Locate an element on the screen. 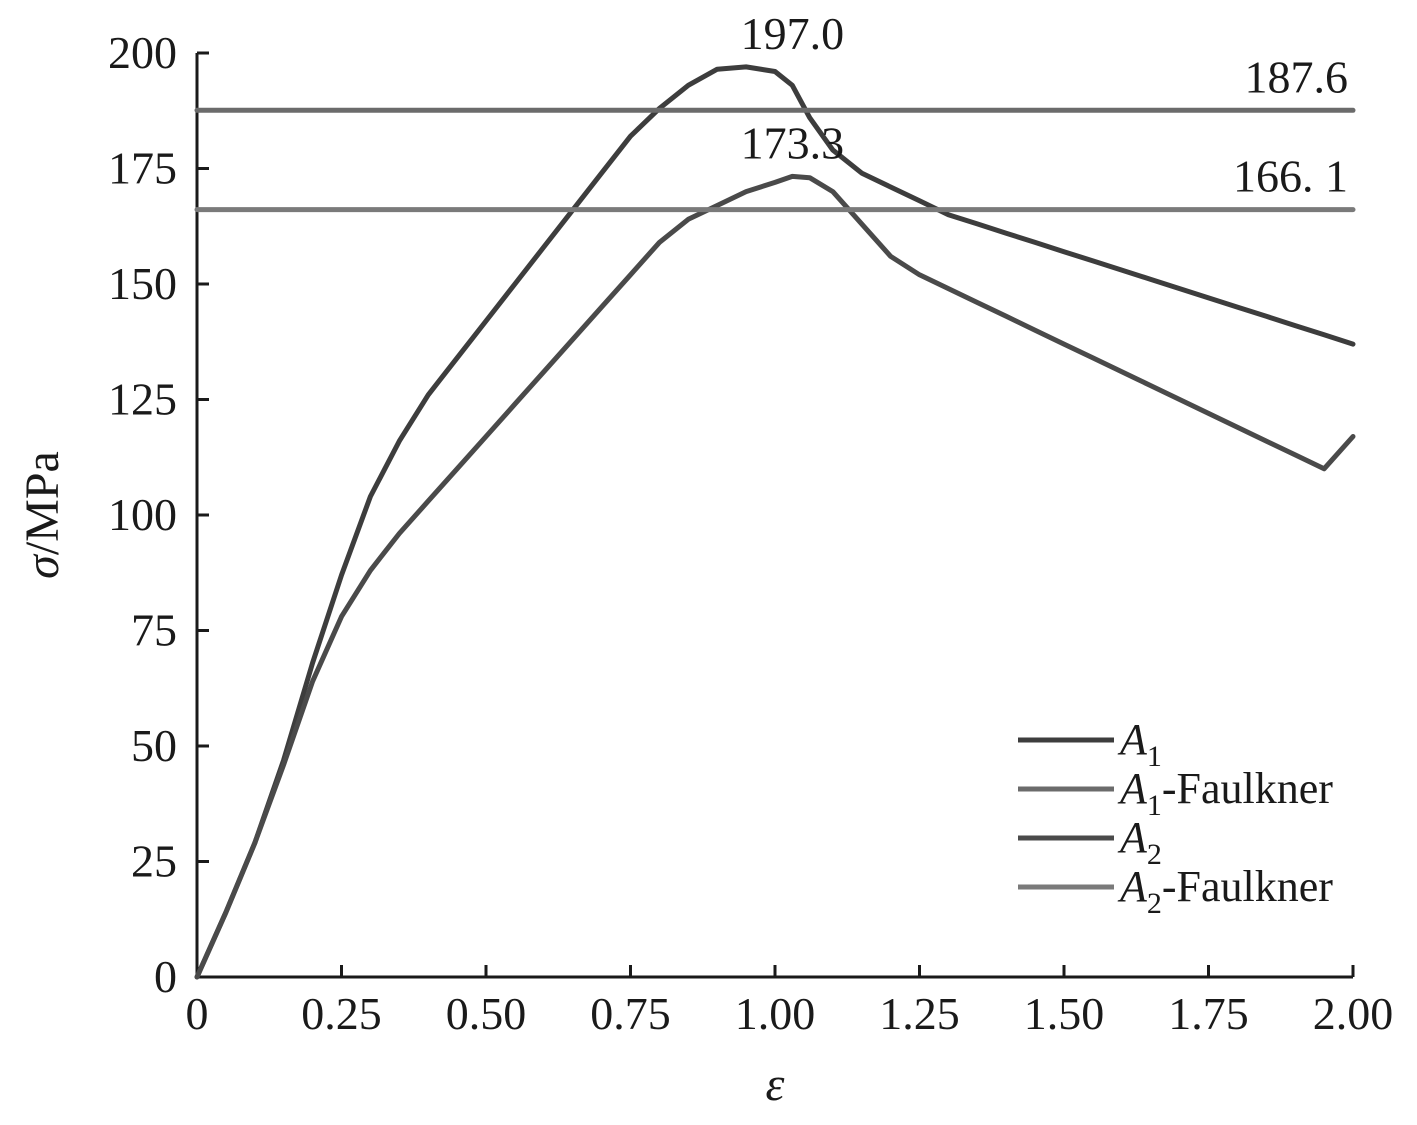 The image size is (1417, 1125). value-annotation: 187.6 is located at coordinates (1297, 76).